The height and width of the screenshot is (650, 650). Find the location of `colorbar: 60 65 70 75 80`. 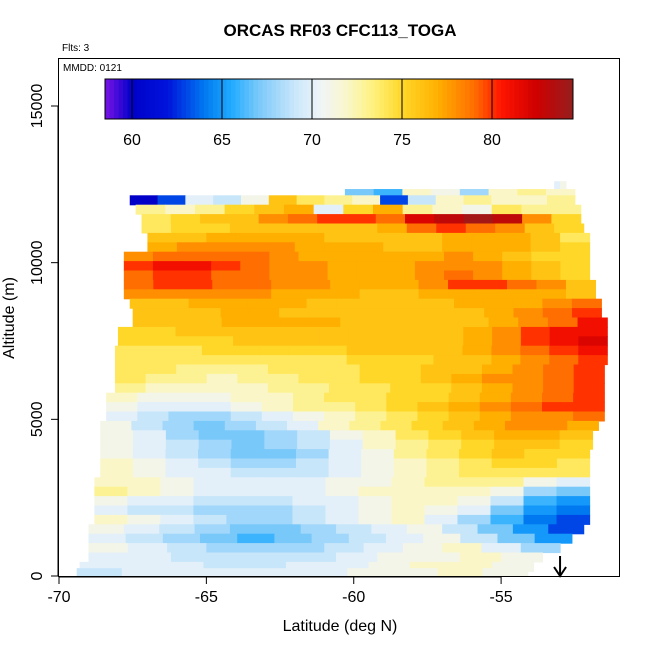

colorbar: 60 65 70 75 80 is located at coordinates (339, 113).